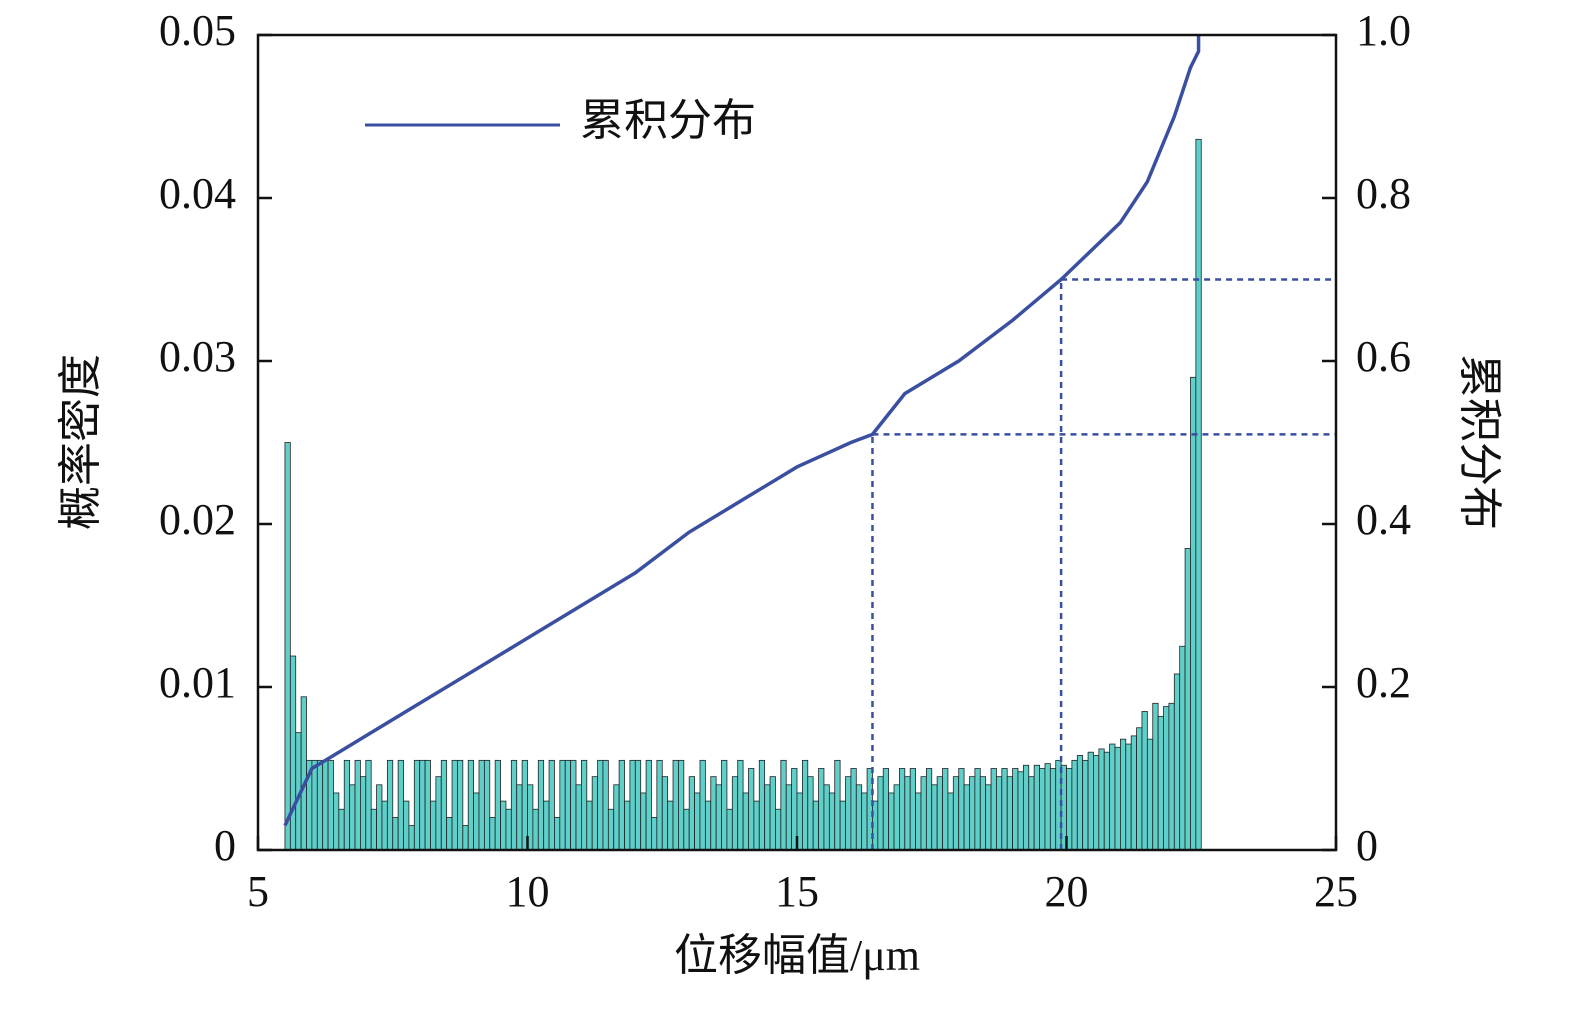 The height and width of the screenshot is (1011, 1575). What do you see at coordinates (528, 891) in the screenshot?
I see `x-tick-label: 10` at bounding box center [528, 891].